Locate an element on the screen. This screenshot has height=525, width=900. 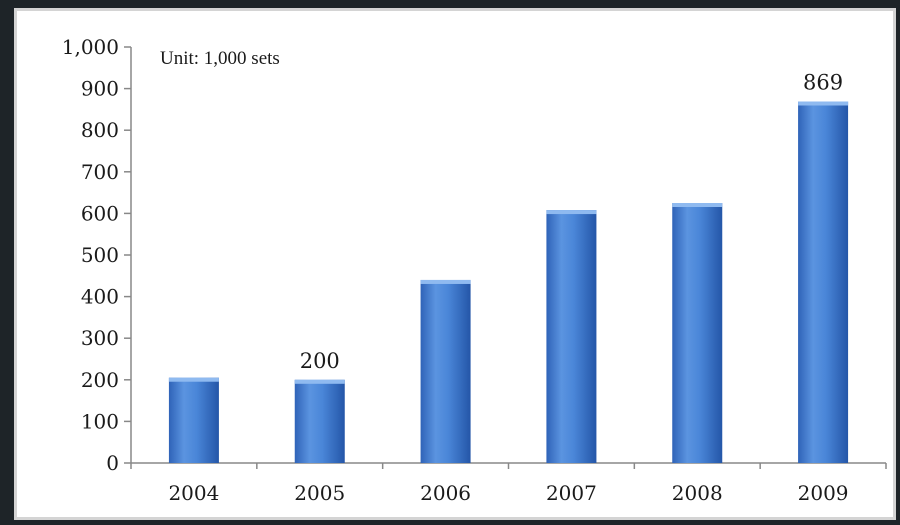
bar-2008 is located at coordinates (697, 333).